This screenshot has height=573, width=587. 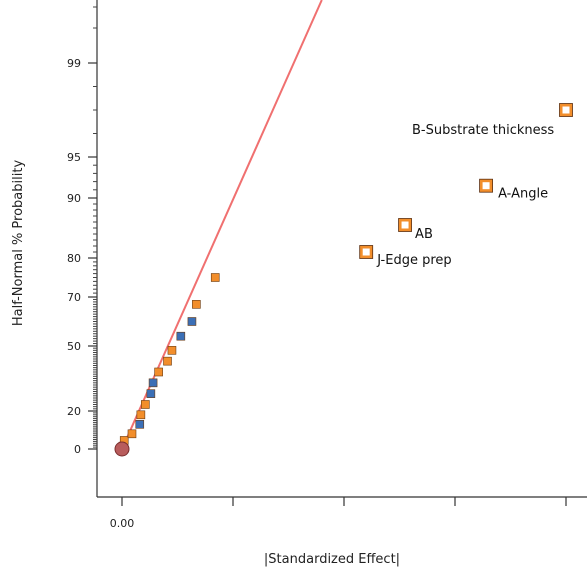 I want to click on y-tick-label: 99, so click(x=74, y=63).